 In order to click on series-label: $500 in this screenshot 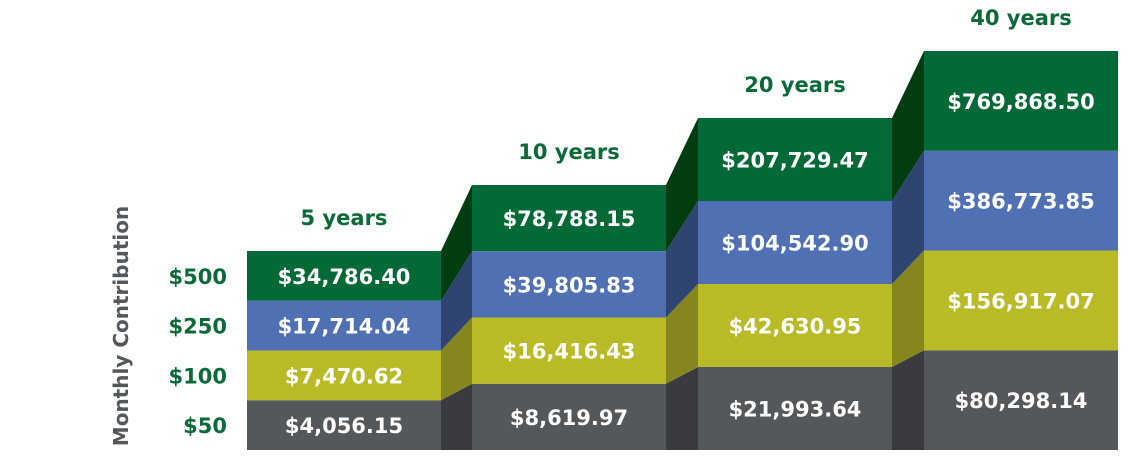, I will do `click(198, 277)`.